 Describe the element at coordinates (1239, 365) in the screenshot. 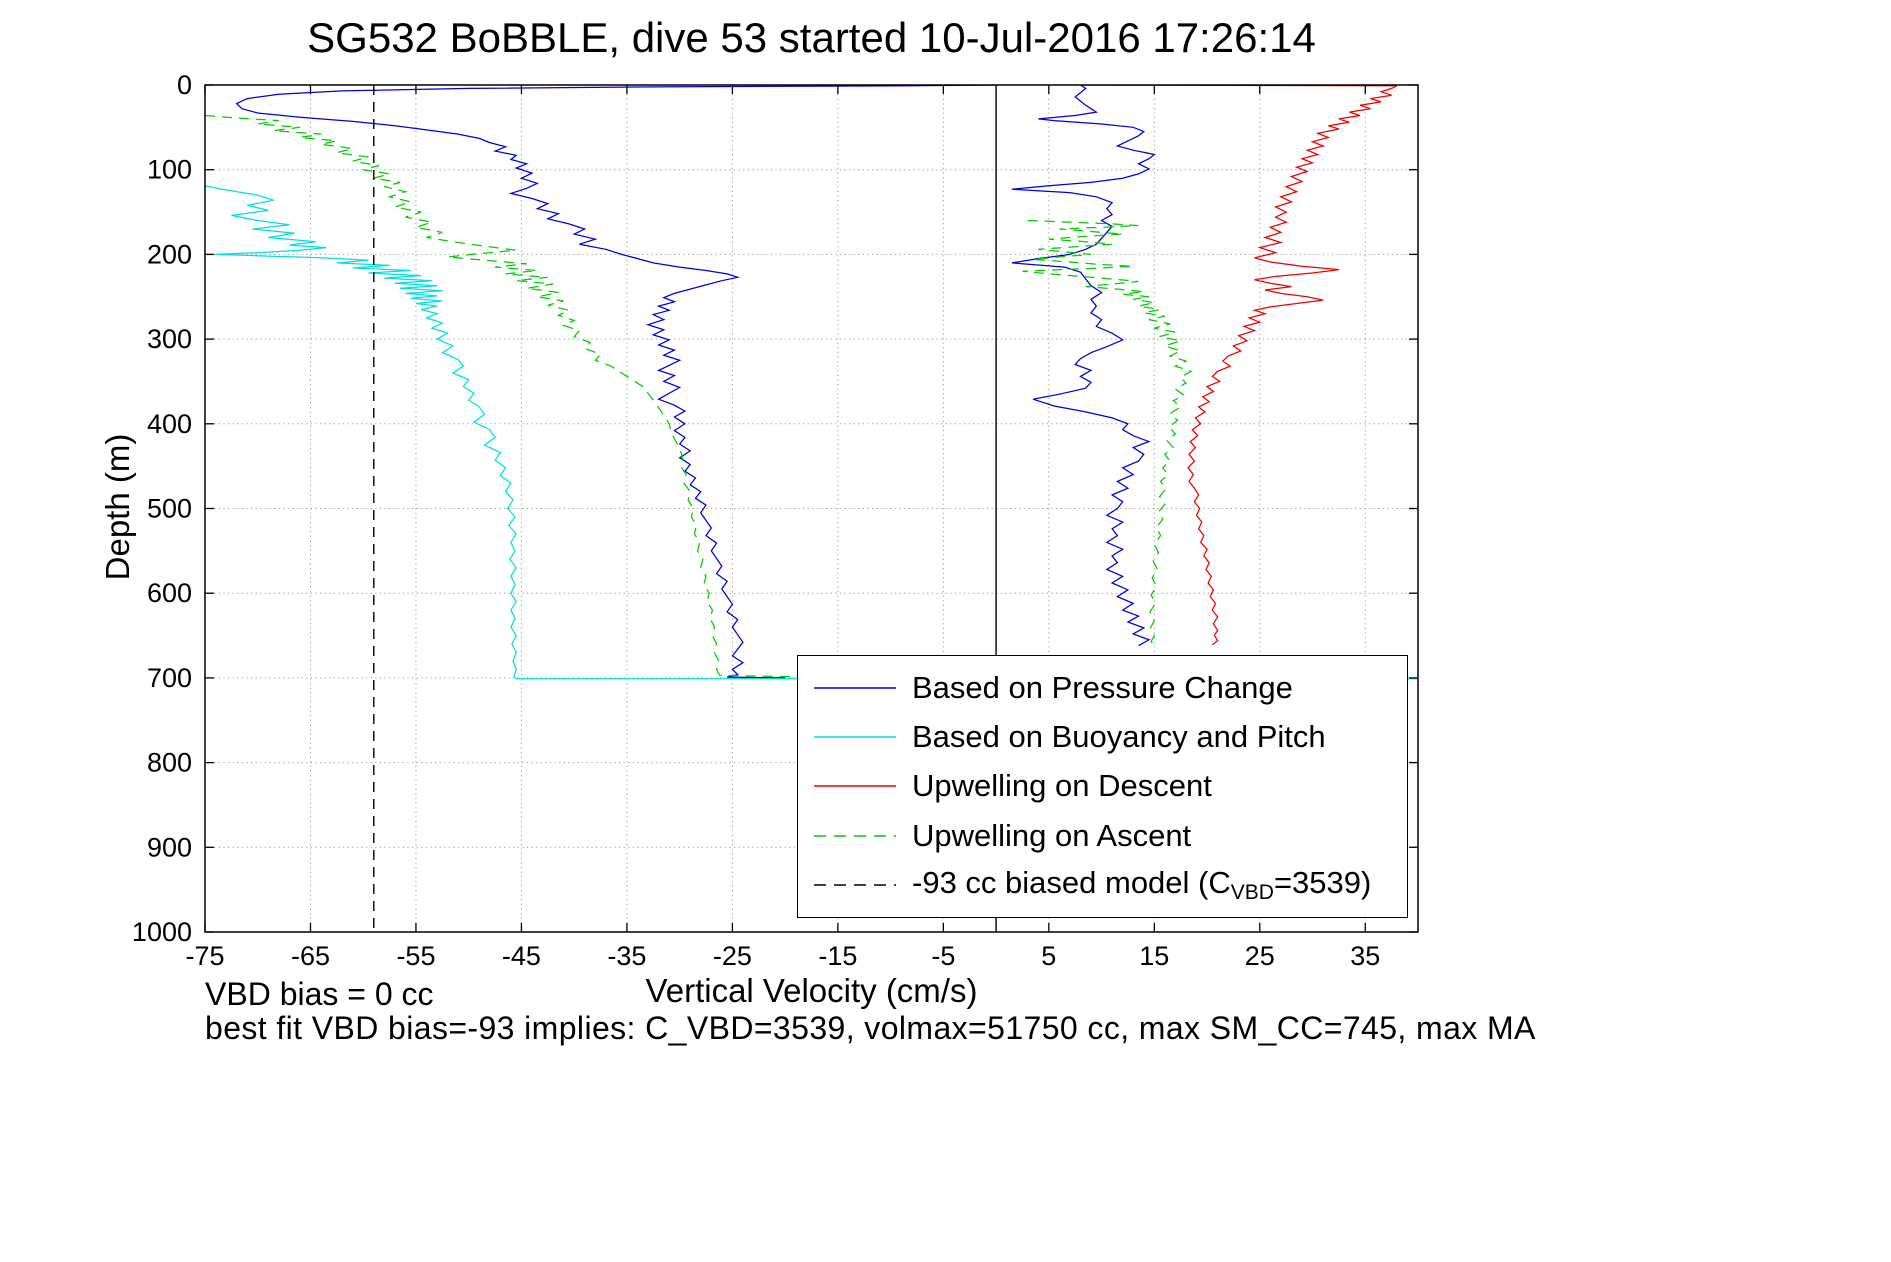

I see `series-upwelling-descent-line` at that location.